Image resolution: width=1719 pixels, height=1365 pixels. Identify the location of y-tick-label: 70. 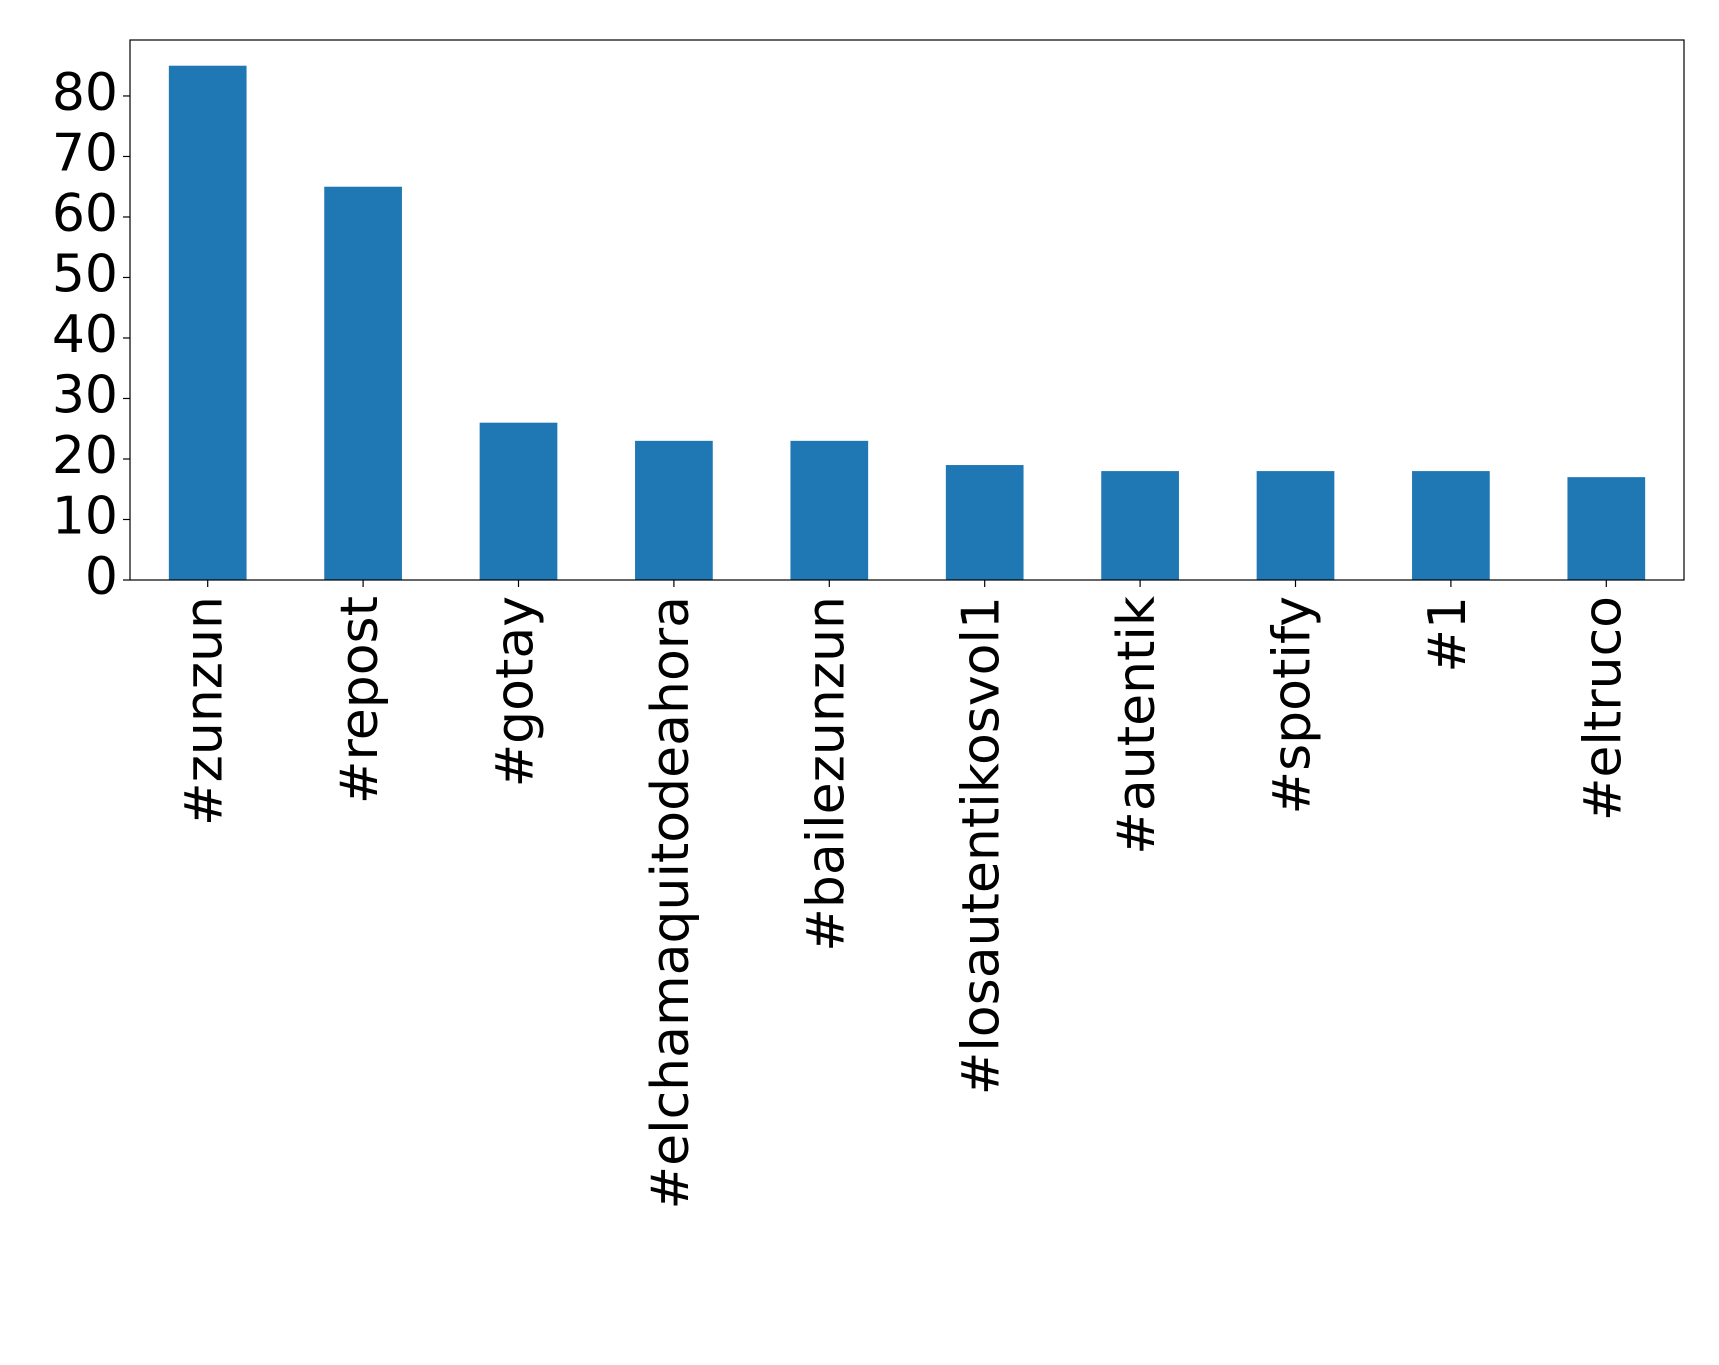
(85, 153).